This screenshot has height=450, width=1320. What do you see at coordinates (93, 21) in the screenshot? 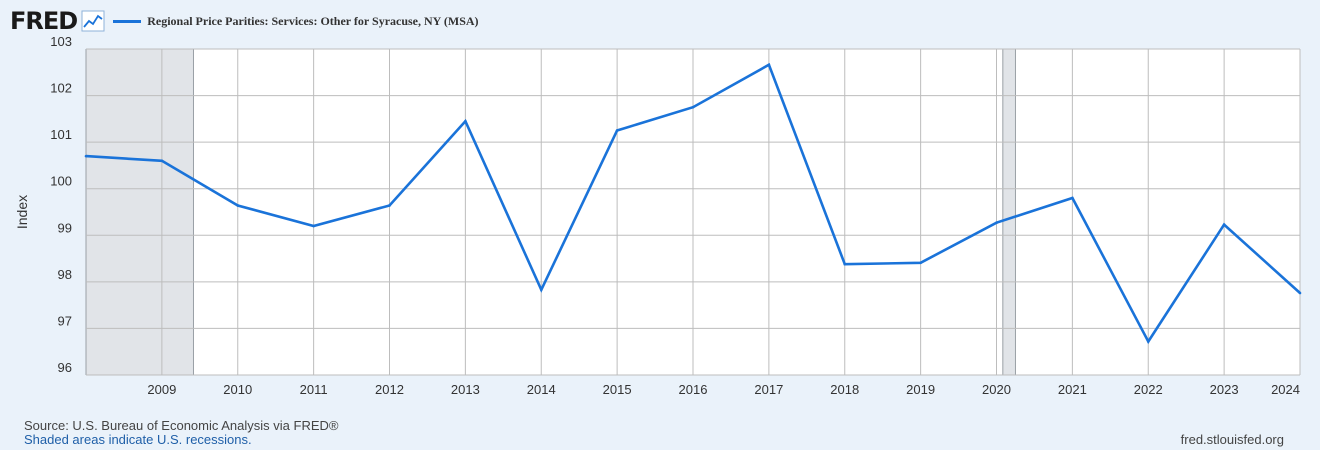
I see `line-chart-icon` at bounding box center [93, 21].